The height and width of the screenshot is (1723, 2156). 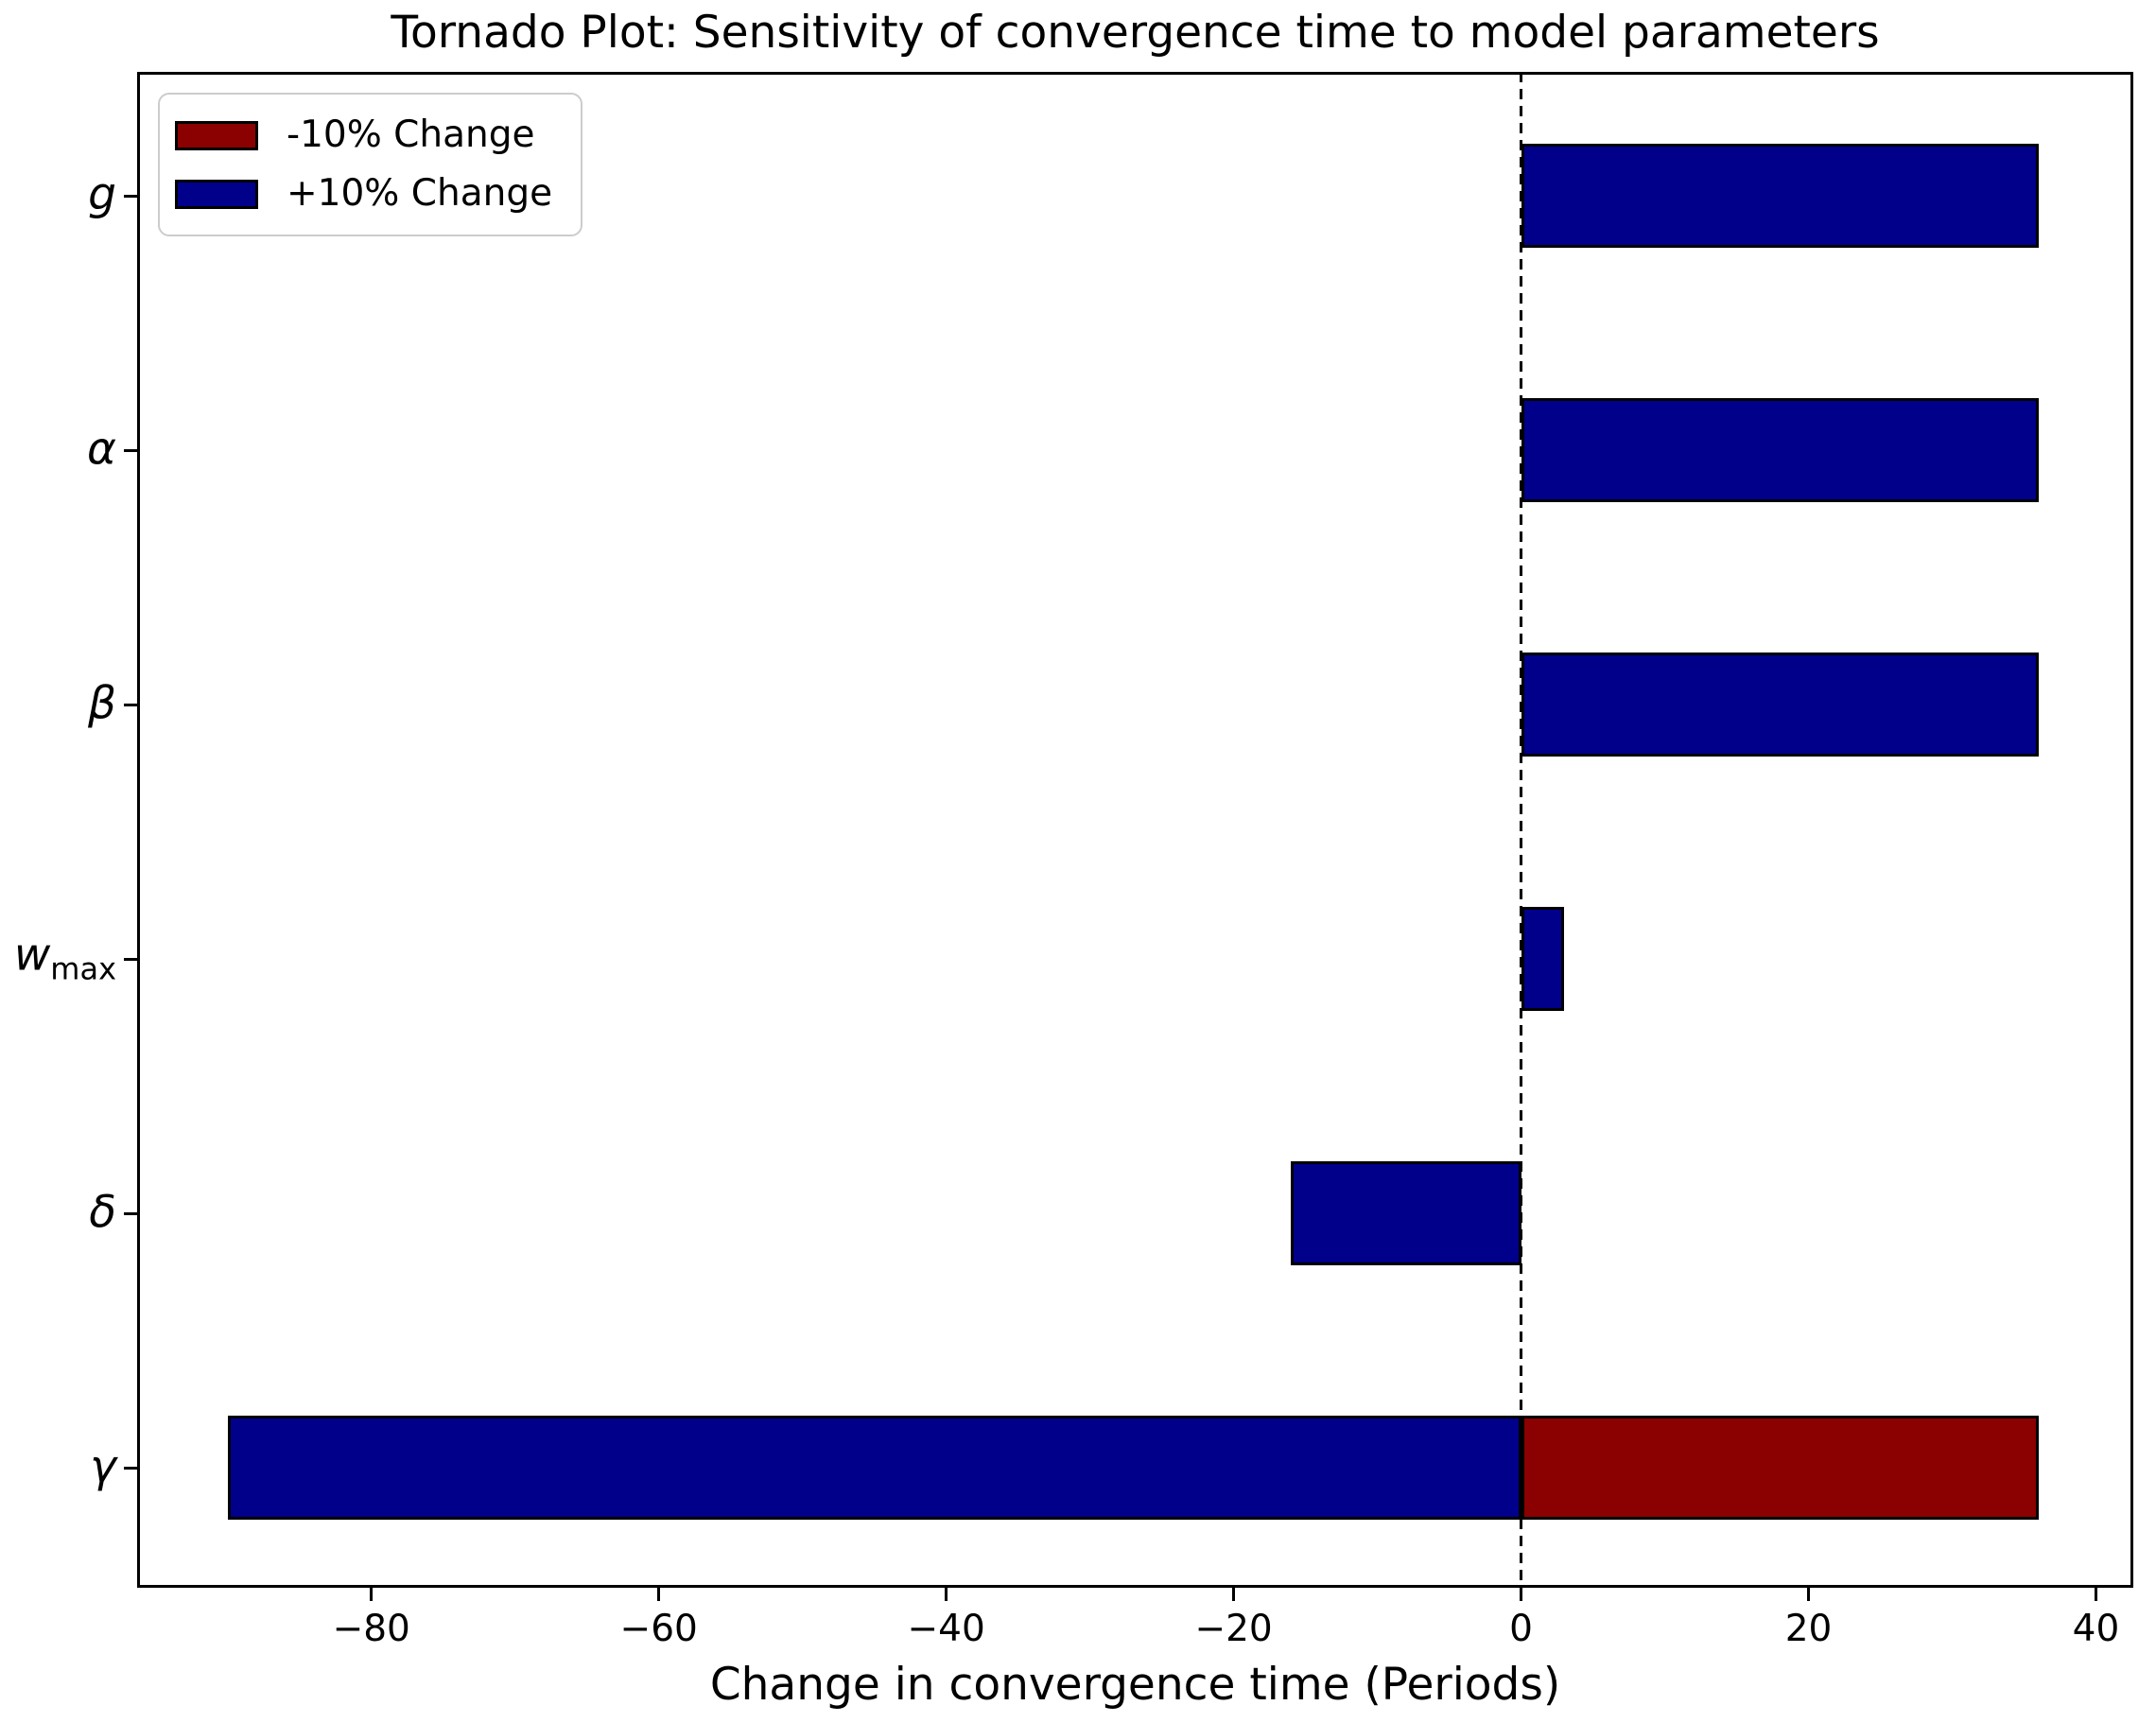 What do you see at coordinates (1233, 1629) in the screenshot?
I see `x-tick-label--20: −20` at bounding box center [1233, 1629].